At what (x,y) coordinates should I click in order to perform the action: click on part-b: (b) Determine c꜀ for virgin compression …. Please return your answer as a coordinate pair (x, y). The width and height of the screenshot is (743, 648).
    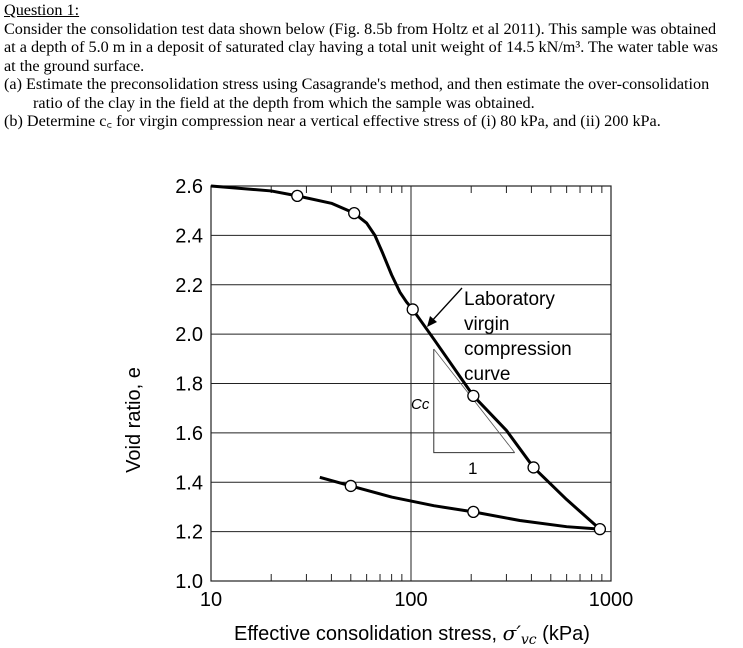
    Looking at the image, I should click on (332, 121).